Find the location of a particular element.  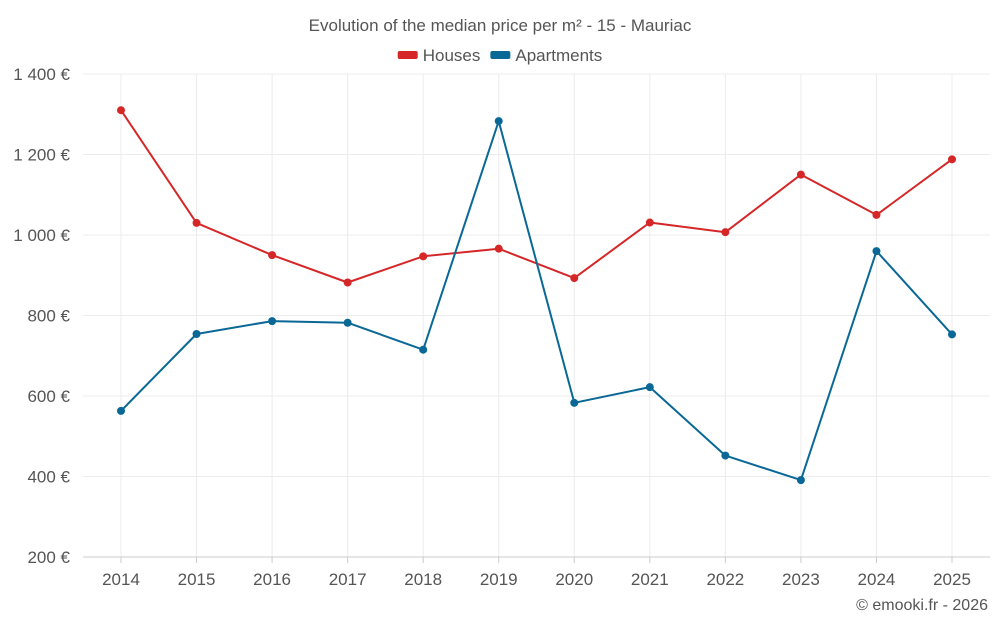

legend-swatch-houses is located at coordinates (407, 55).